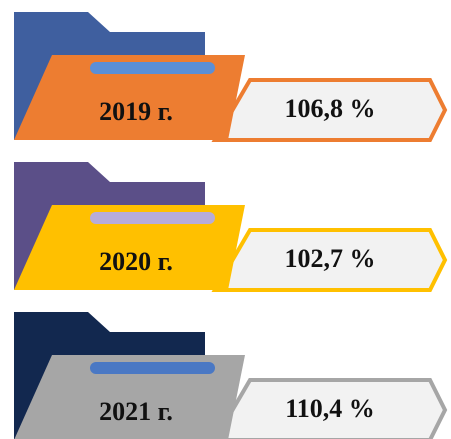  I want to click on value-label: 110,4 %, so click(330, 408).